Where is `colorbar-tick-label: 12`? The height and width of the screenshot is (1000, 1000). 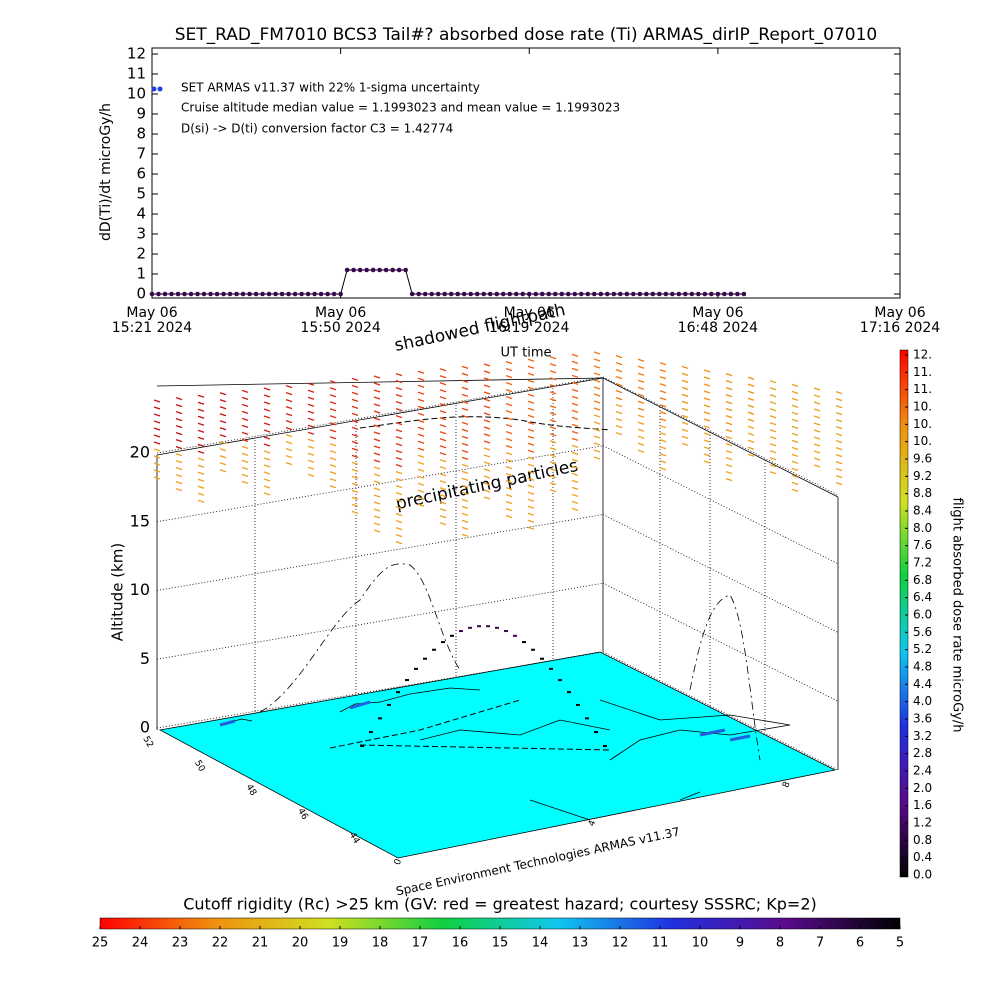
colorbar-tick-label: 12 is located at coordinates (620, 943).